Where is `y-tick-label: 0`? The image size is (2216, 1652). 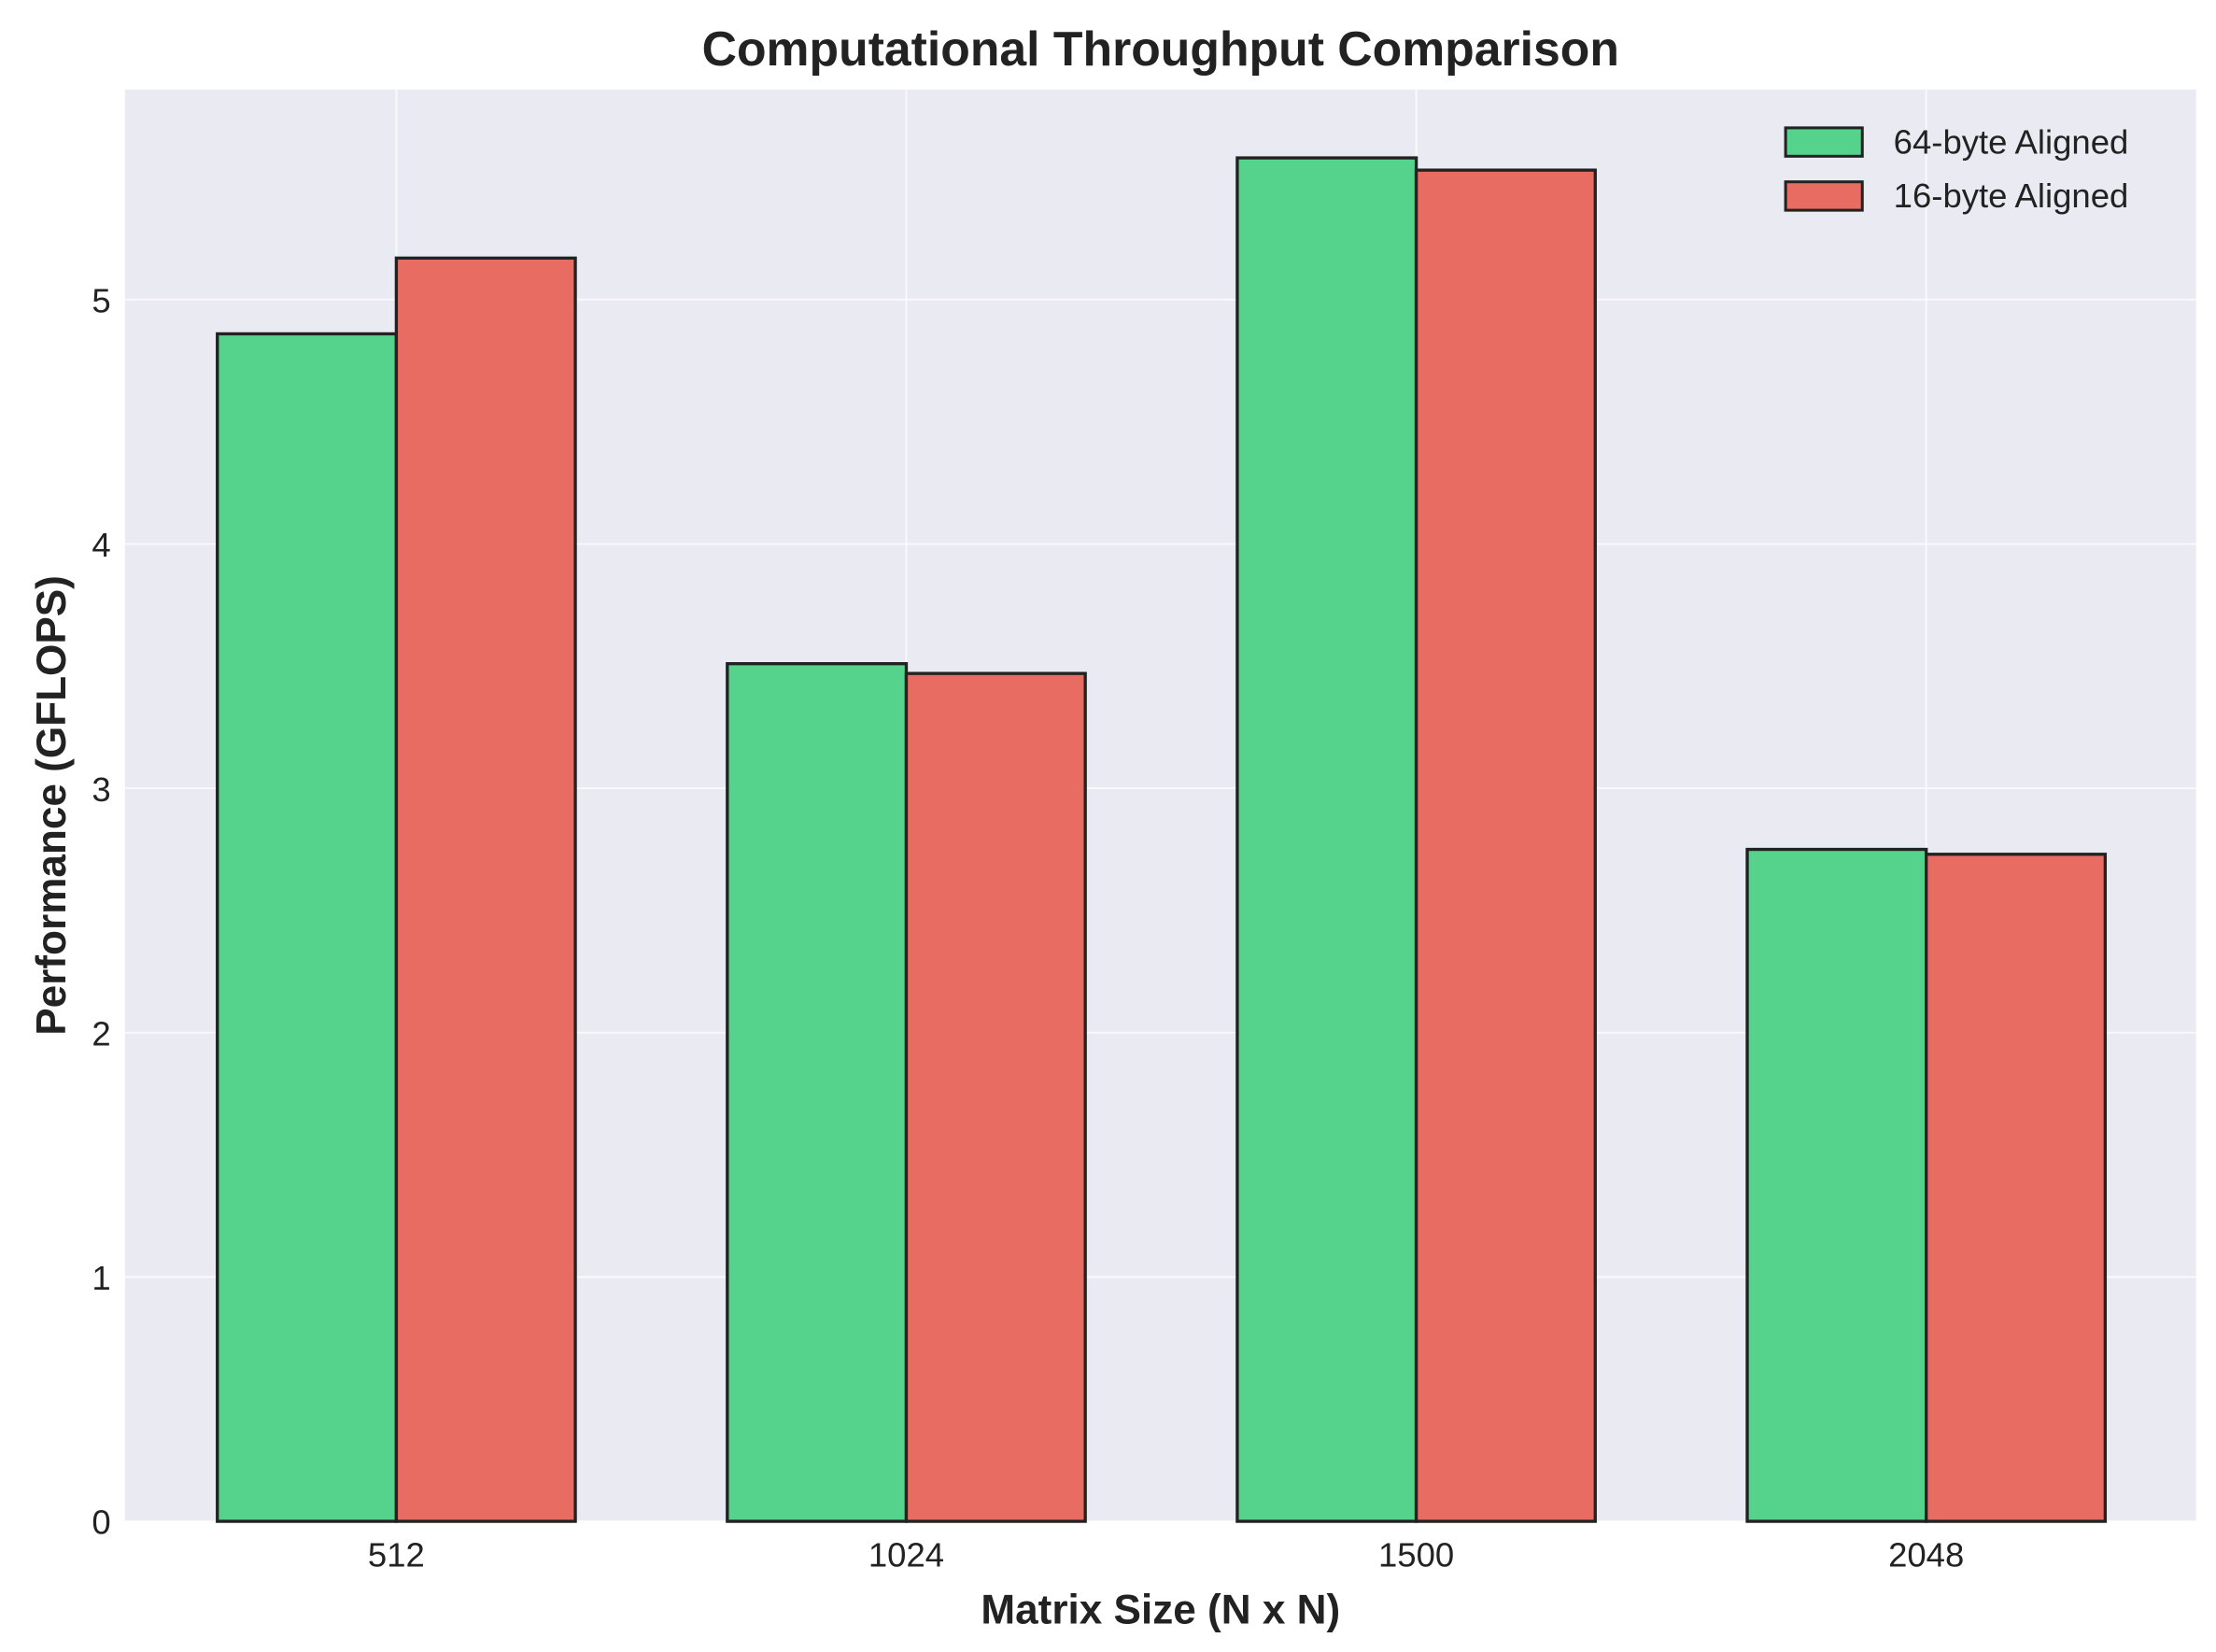 y-tick-label: 0 is located at coordinates (101, 1523).